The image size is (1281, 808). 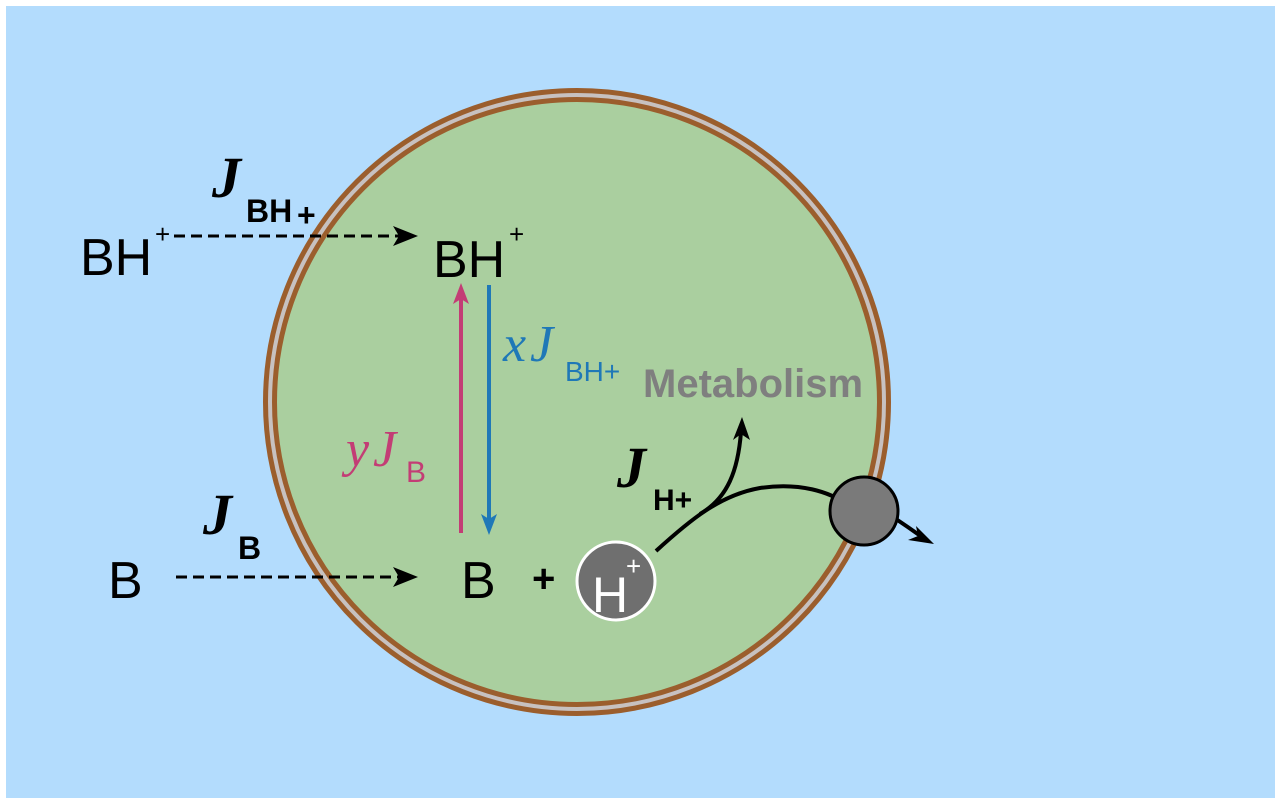 I want to click on b-diffusion-arrow, so click(x=297, y=577).